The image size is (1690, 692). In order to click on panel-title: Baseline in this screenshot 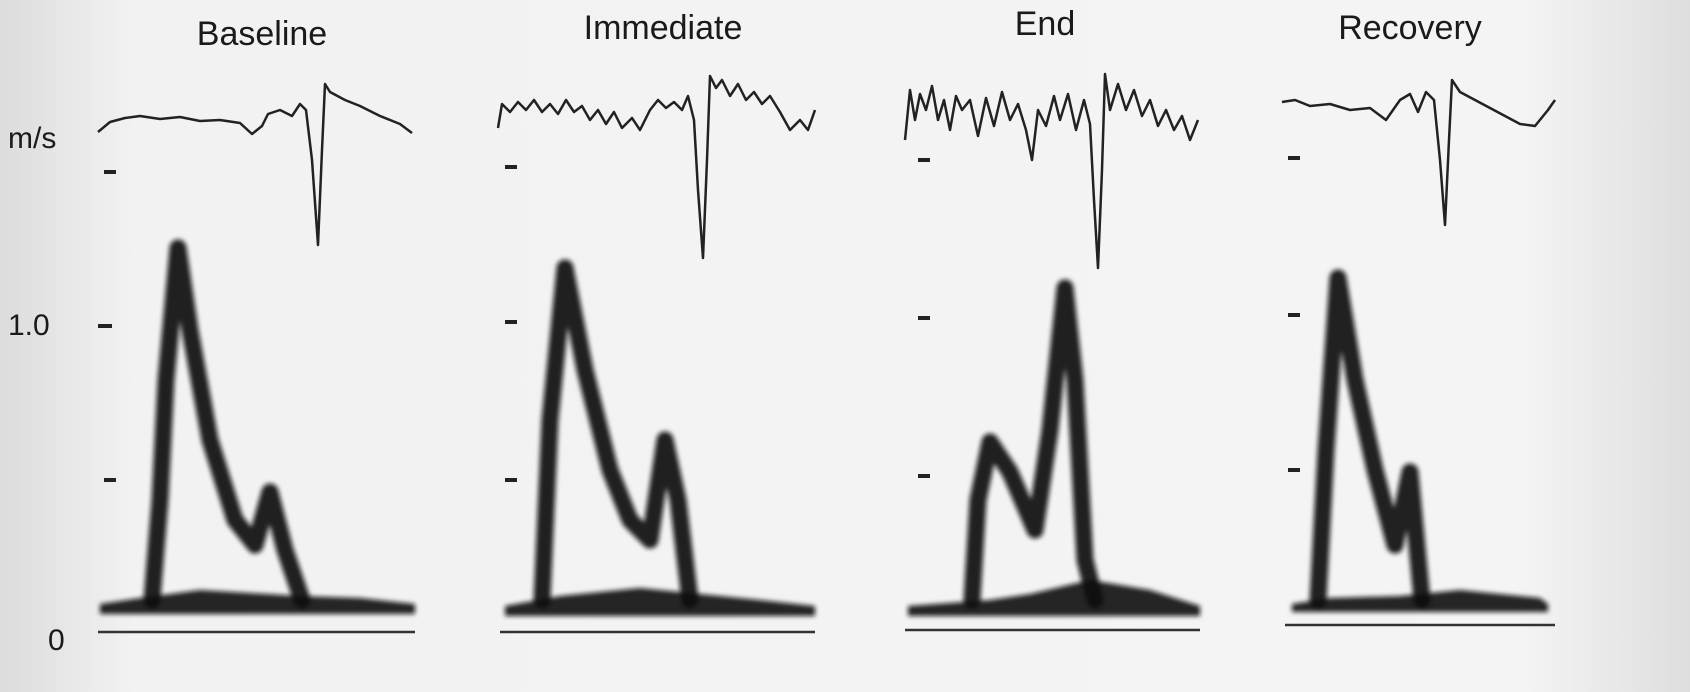, I will do `click(262, 34)`.